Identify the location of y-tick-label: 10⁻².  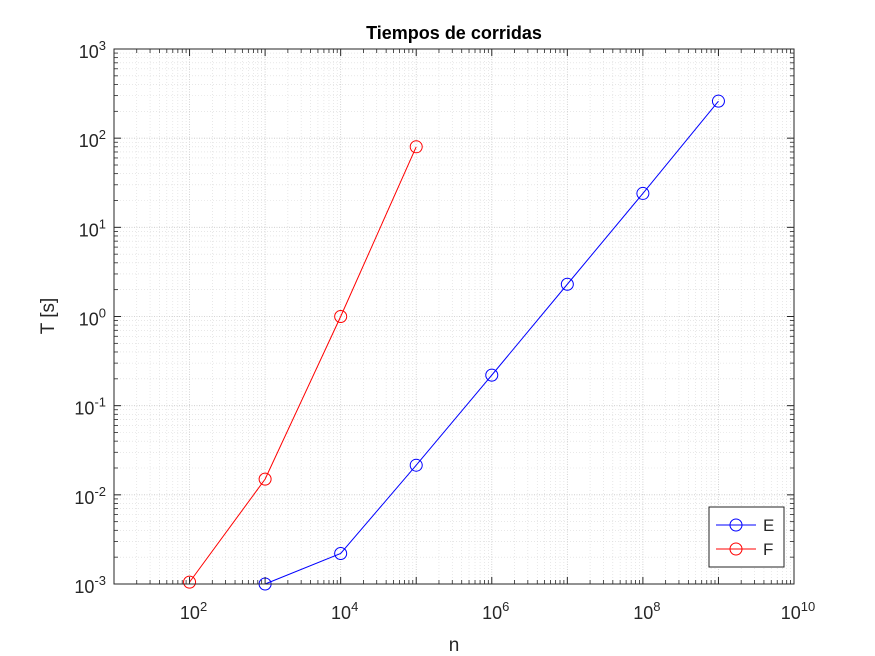
(90, 496).